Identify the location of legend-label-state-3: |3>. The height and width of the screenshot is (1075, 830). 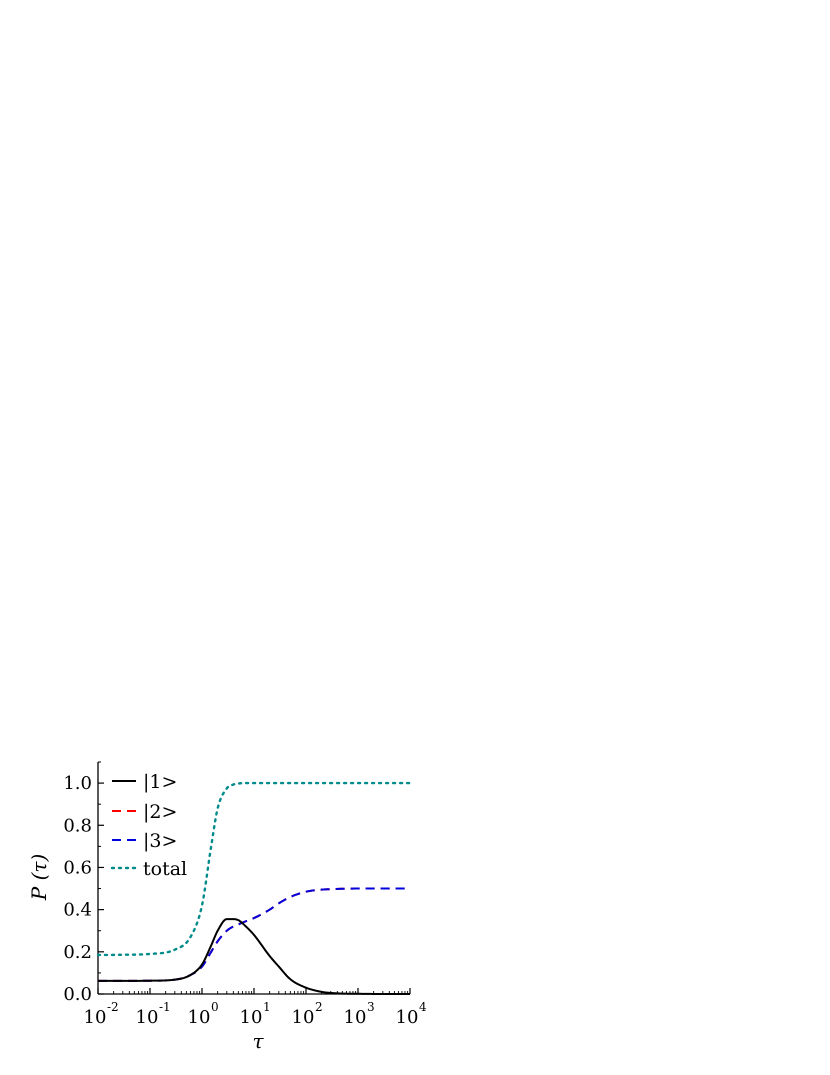
(160, 841).